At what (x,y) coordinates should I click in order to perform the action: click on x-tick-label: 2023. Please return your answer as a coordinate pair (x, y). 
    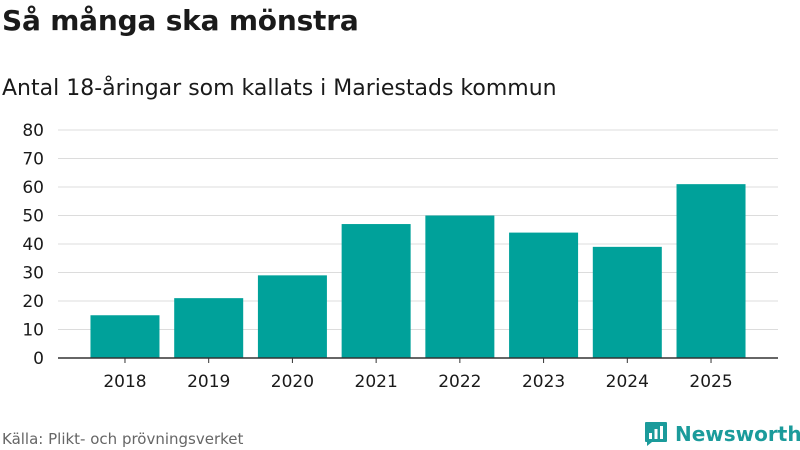
    Looking at the image, I should click on (543, 382).